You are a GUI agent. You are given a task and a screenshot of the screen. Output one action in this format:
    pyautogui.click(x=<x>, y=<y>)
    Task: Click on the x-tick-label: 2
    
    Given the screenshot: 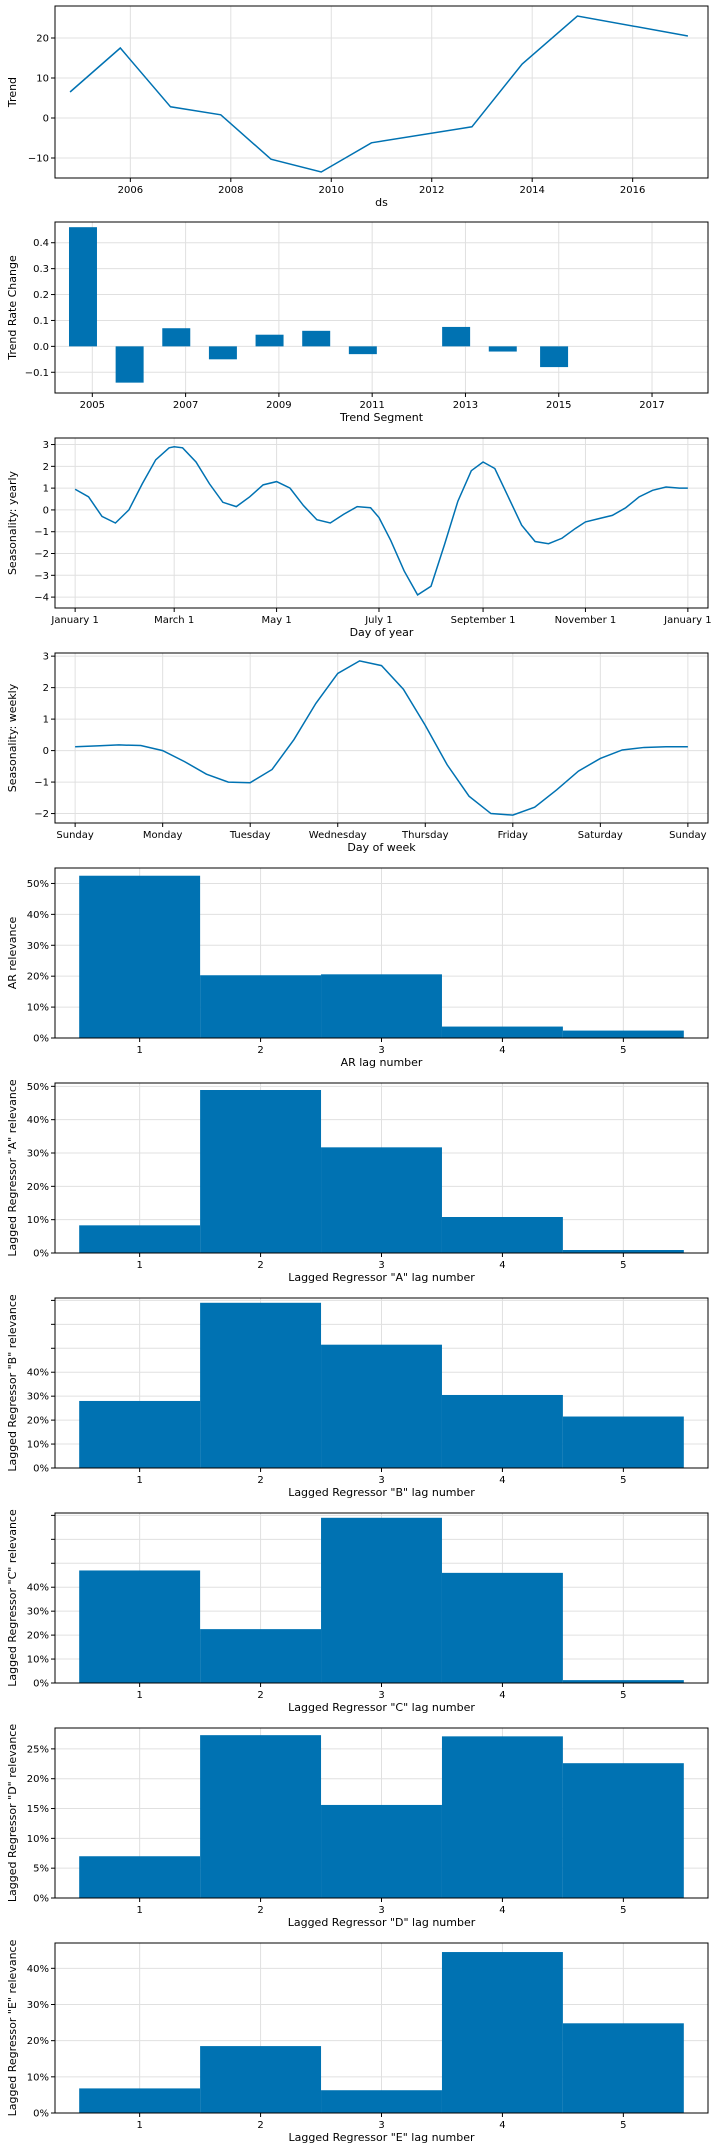 What is the action you would take?
    pyautogui.click(x=260, y=1695)
    